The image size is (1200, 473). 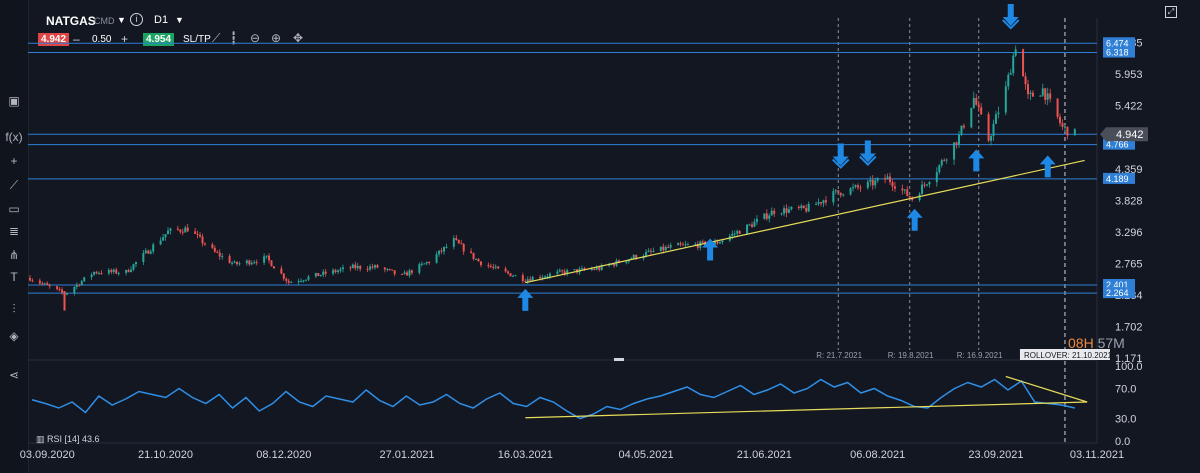 What do you see at coordinates (14, 137) in the screenshot?
I see `fx-icon: f(x)` at bounding box center [14, 137].